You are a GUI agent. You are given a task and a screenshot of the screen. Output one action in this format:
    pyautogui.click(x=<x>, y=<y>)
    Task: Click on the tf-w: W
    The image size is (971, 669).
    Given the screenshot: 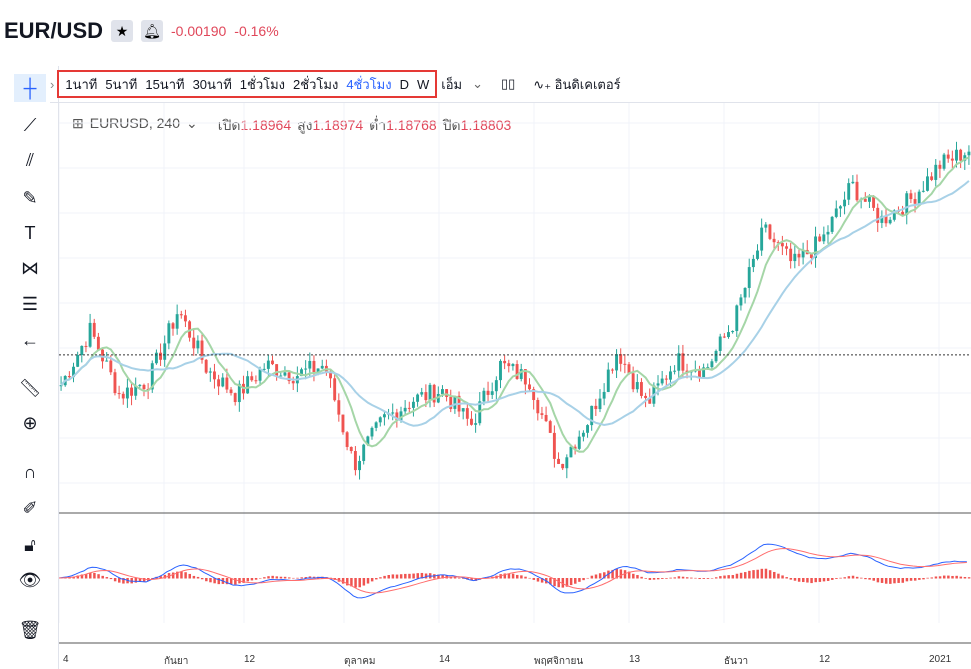 What is the action you would take?
    pyautogui.click(x=423, y=84)
    